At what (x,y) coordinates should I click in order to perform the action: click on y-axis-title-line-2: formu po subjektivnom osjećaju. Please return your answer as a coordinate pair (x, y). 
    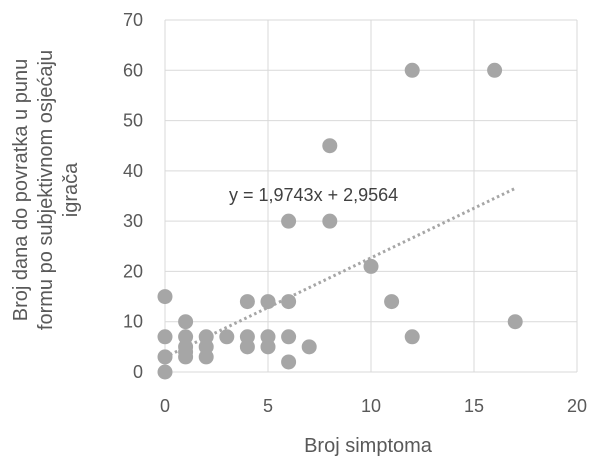
    Looking at the image, I should click on (46, 190).